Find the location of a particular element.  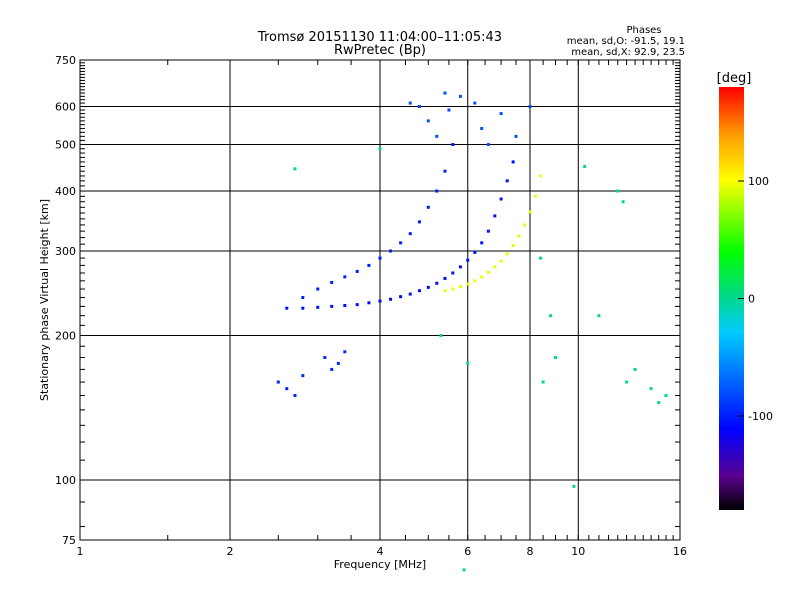

colorbar-tick-label: -100 is located at coordinates (760, 416).